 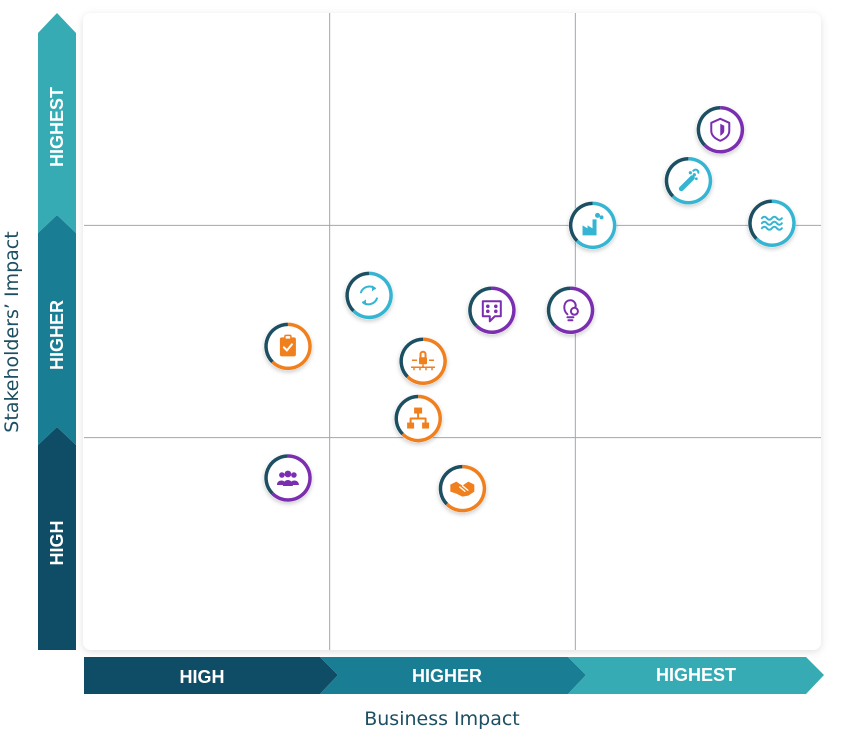 I want to click on data-point-factory, so click(x=592, y=225).